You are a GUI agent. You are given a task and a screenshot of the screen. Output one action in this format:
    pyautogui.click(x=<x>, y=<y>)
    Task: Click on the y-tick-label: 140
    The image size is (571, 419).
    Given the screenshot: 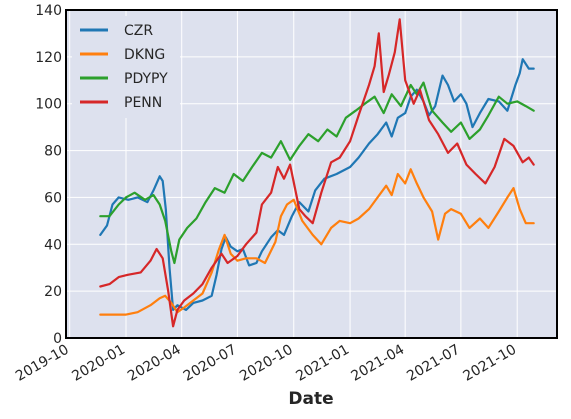 What is the action you would take?
    pyautogui.click(x=48, y=11)
    